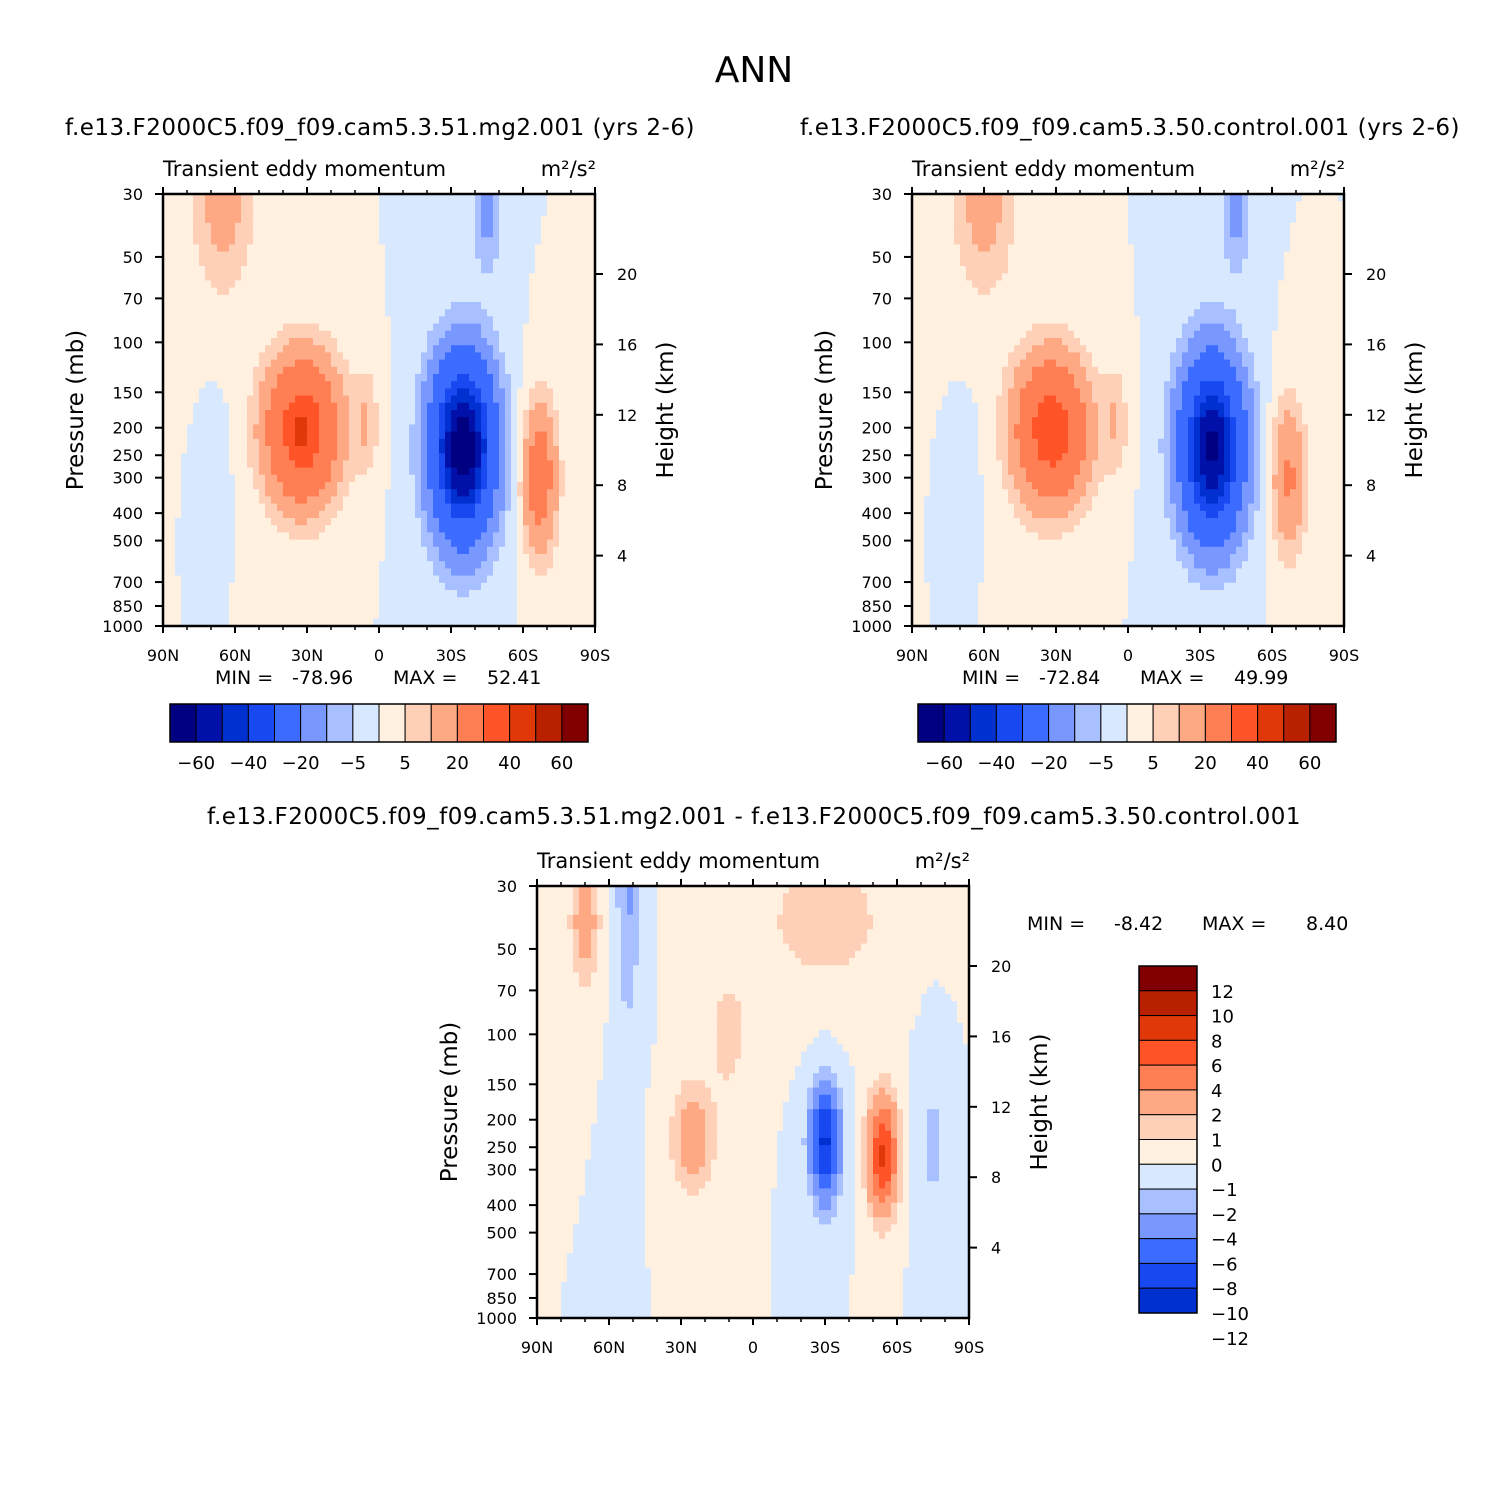 The height and width of the screenshot is (1508, 1508). What do you see at coordinates (418, 723) in the screenshot?
I see `colorbar-box` at bounding box center [418, 723].